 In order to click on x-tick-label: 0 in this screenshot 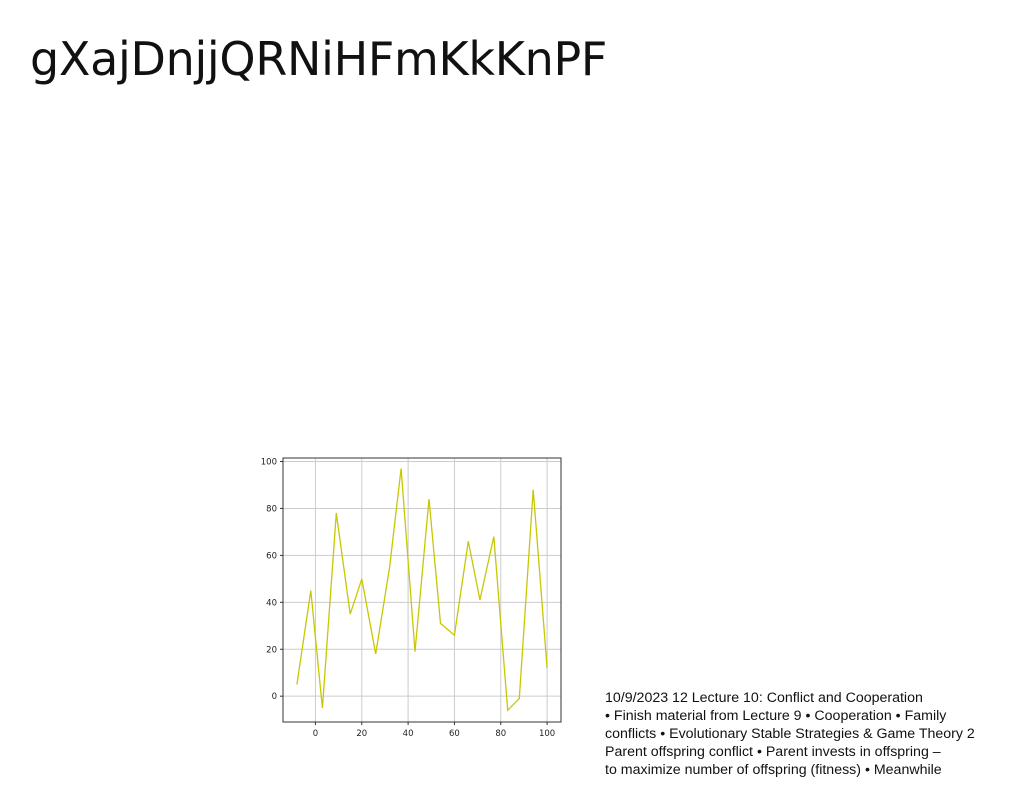, I will do `click(315, 734)`.